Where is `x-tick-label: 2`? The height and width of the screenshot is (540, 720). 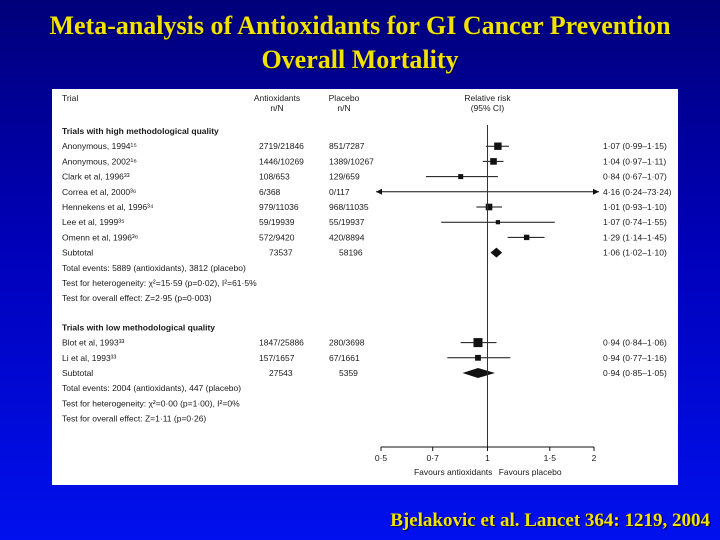
x-tick-label: 2 is located at coordinates (594, 458).